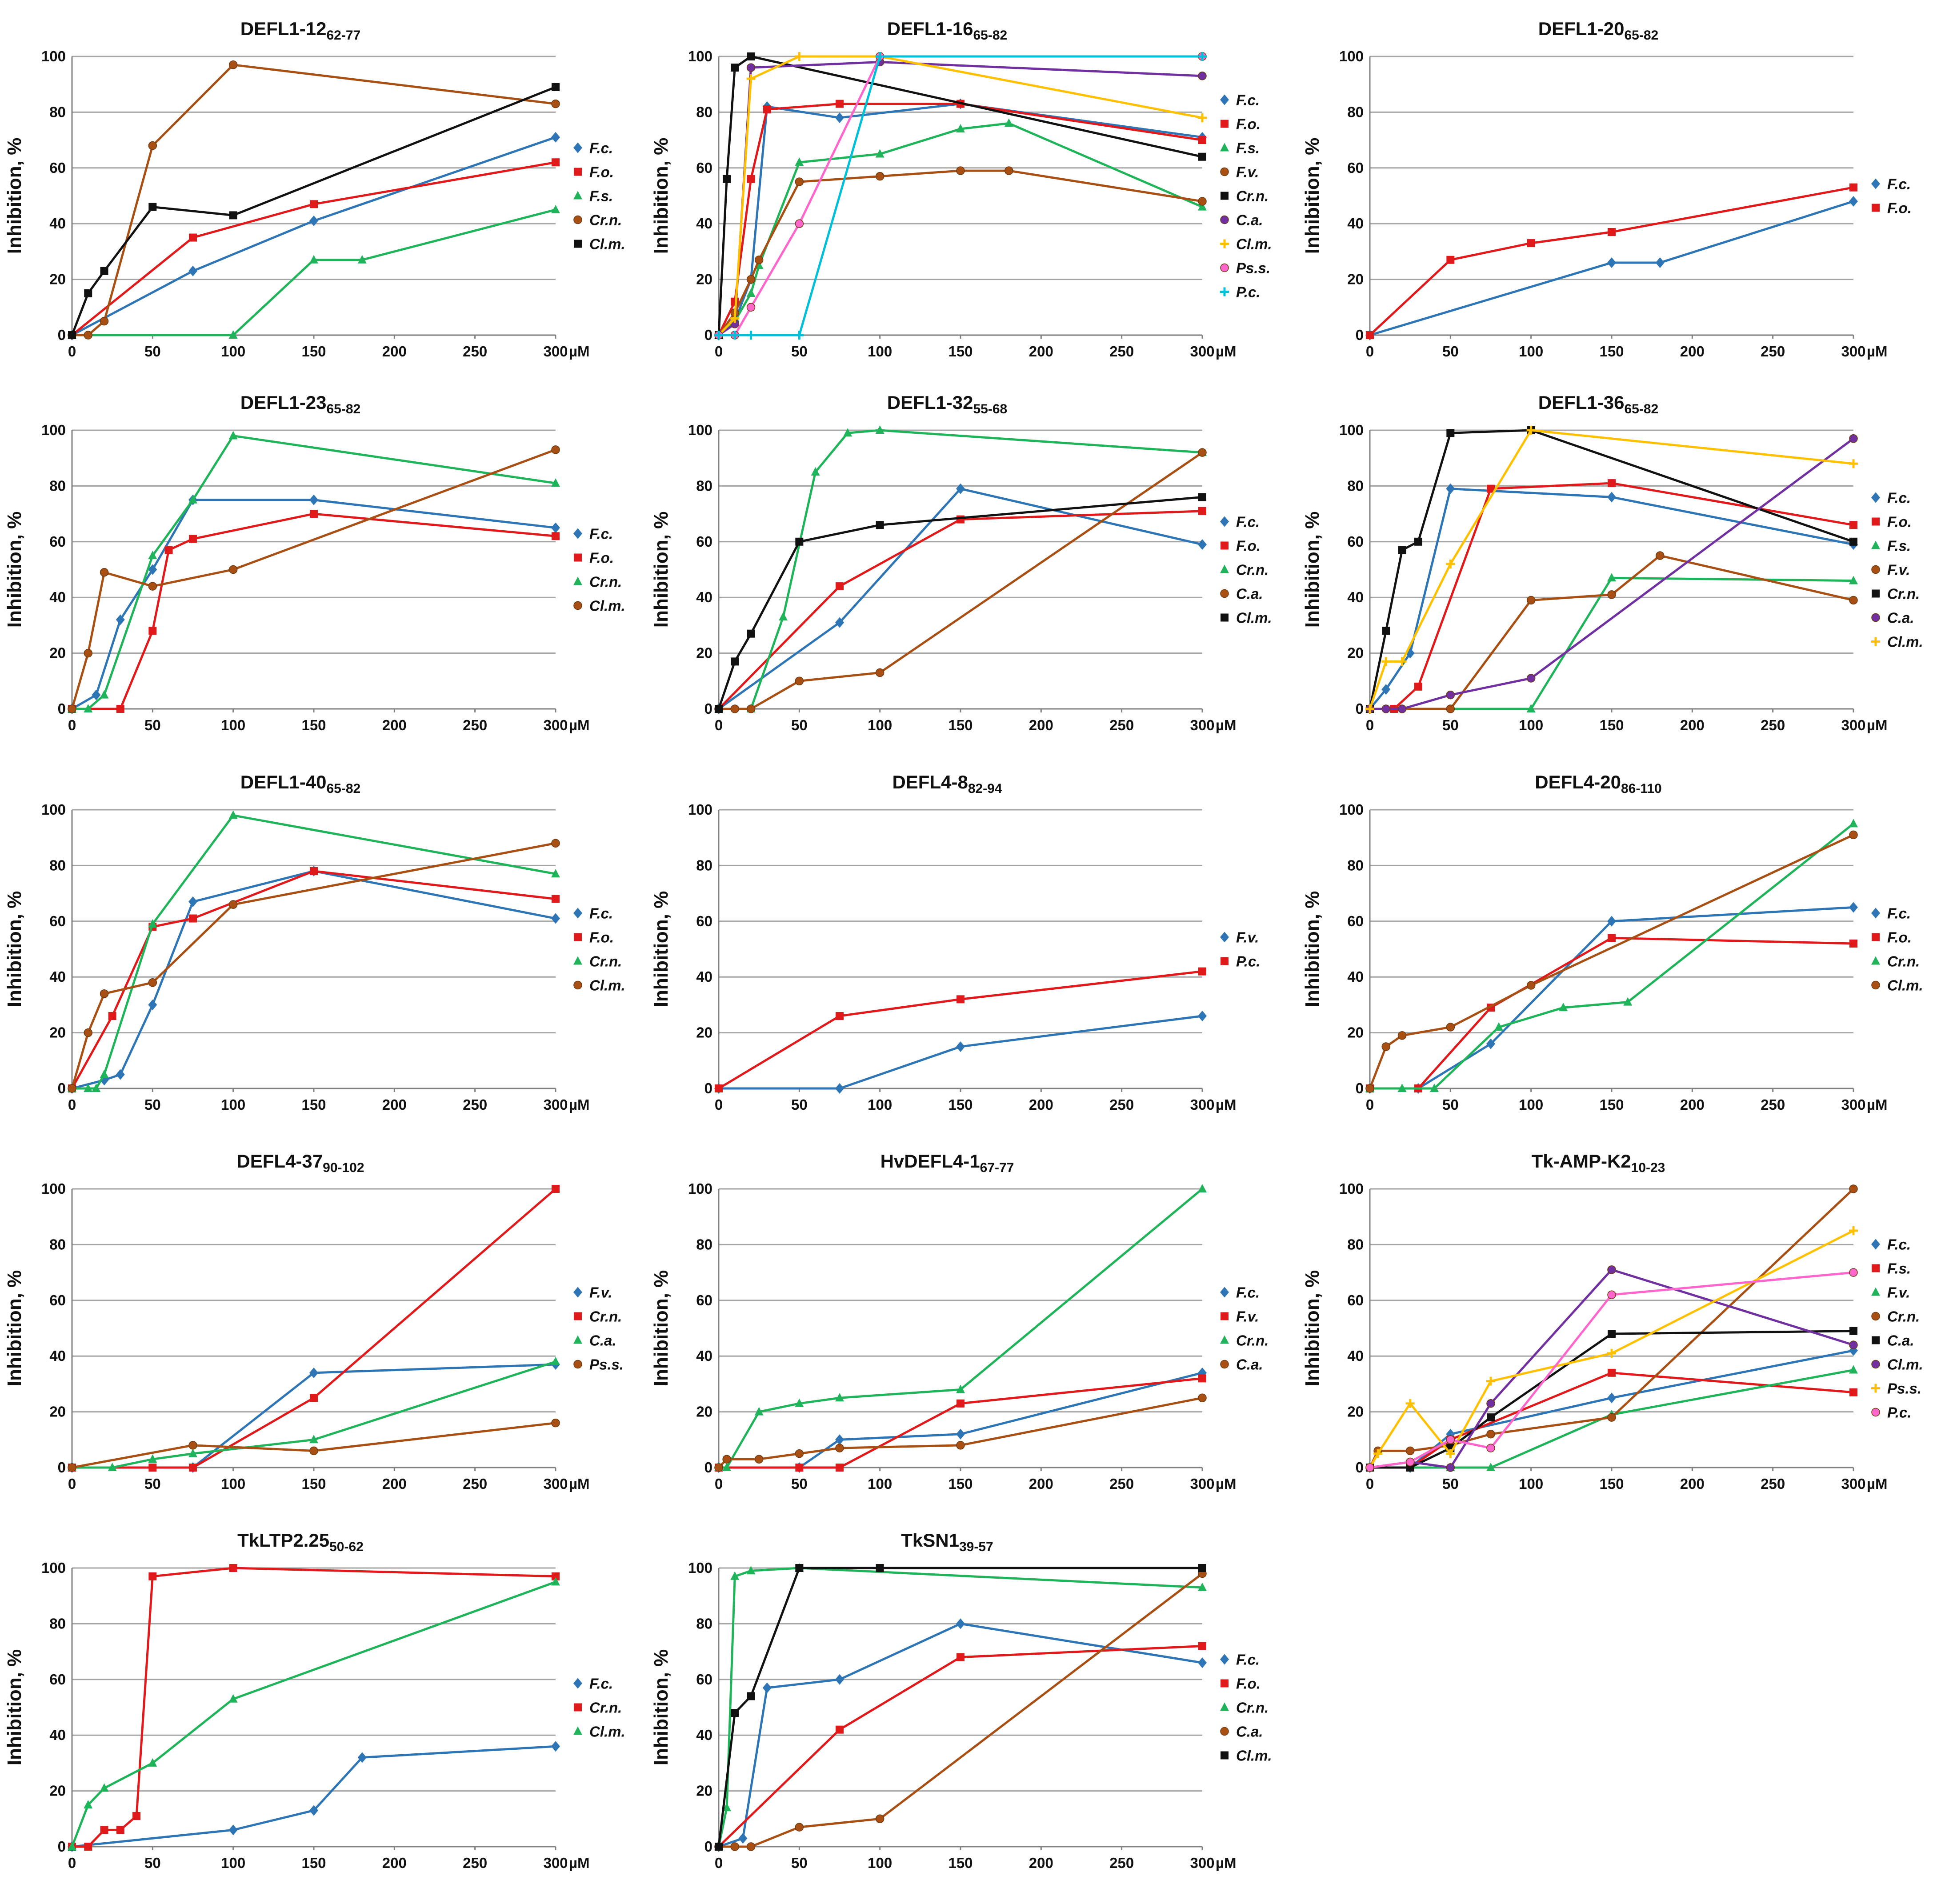 Image resolution: width=1941 pixels, height=1904 pixels. Describe the element at coordinates (1598, 1163) in the screenshot. I see `chart-title: Tk-AMP-K210-23` at that location.